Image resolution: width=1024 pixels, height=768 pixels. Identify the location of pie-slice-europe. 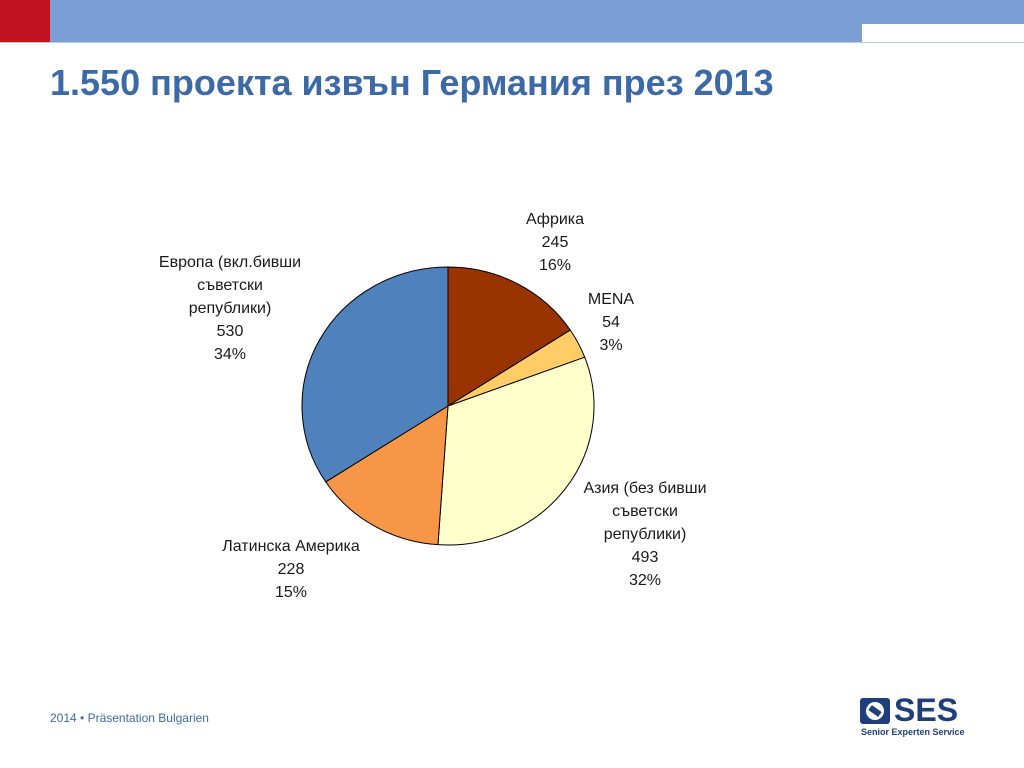
(375, 374).